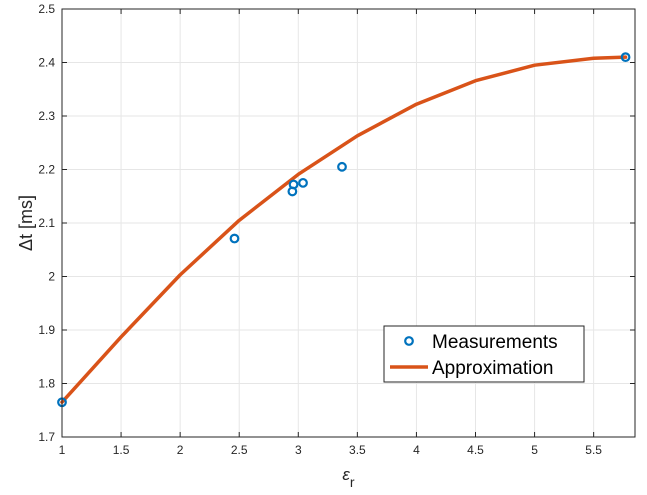 This screenshot has width=647, height=495. I want to click on y-tick-label: 1.7, so click(46, 437).